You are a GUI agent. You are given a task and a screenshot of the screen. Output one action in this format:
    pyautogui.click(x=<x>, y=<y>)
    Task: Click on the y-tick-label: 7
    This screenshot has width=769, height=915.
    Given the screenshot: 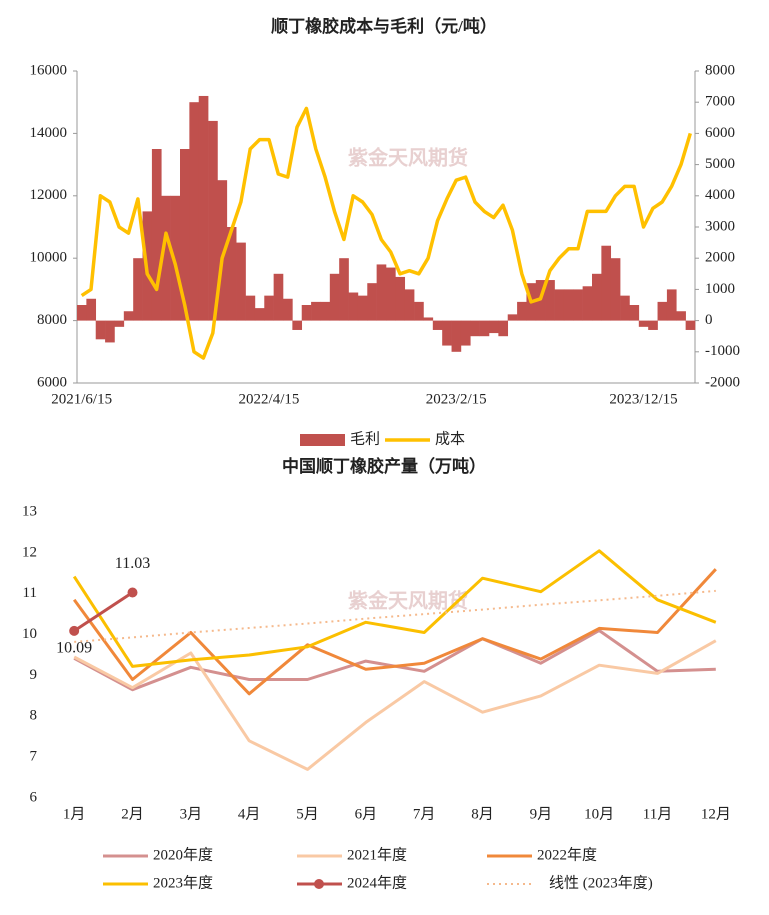 What is the action you would take?
    pyautogui.click(x=34, y=757)
    